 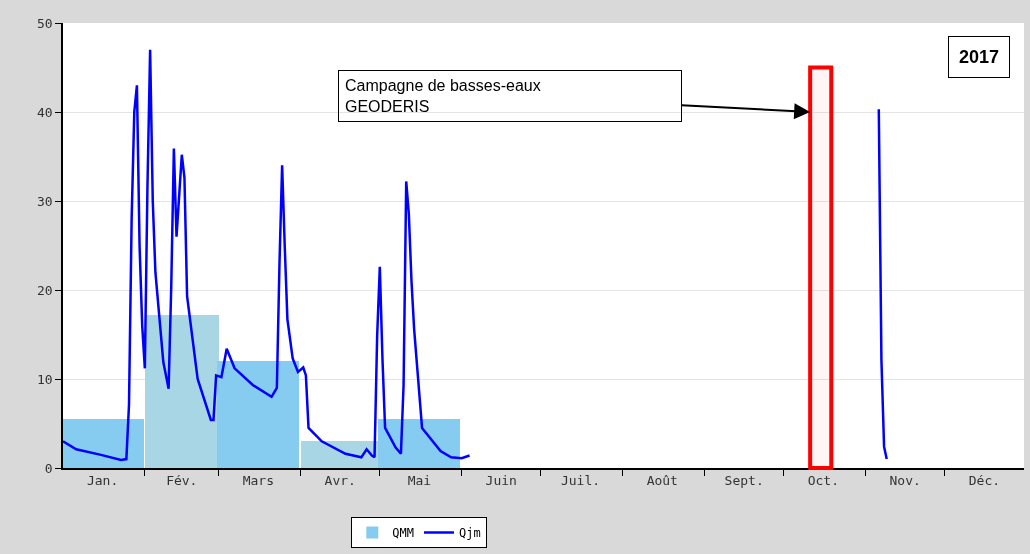 What do you see at coordinates (44, 201) in the screenshot?
I see `y-tick-label: 30` at bounding box center [44, 201].